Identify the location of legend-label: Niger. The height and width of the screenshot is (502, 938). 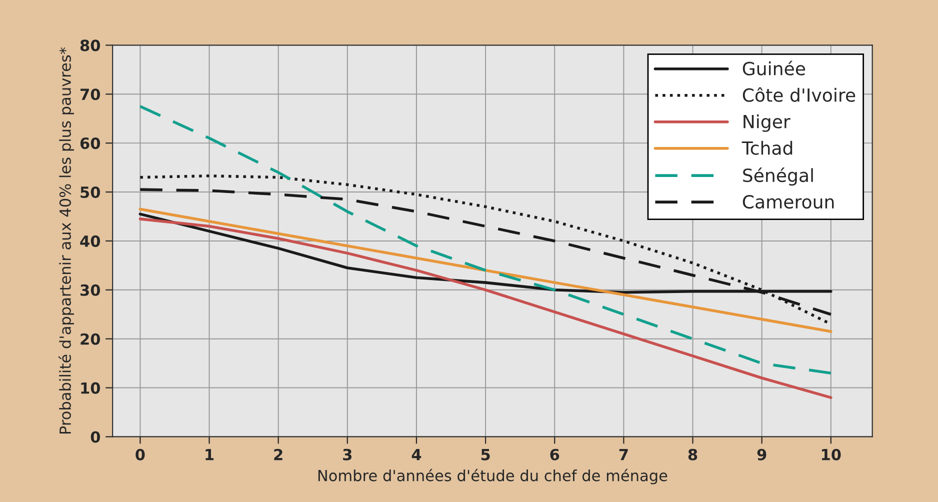
(767, 123).